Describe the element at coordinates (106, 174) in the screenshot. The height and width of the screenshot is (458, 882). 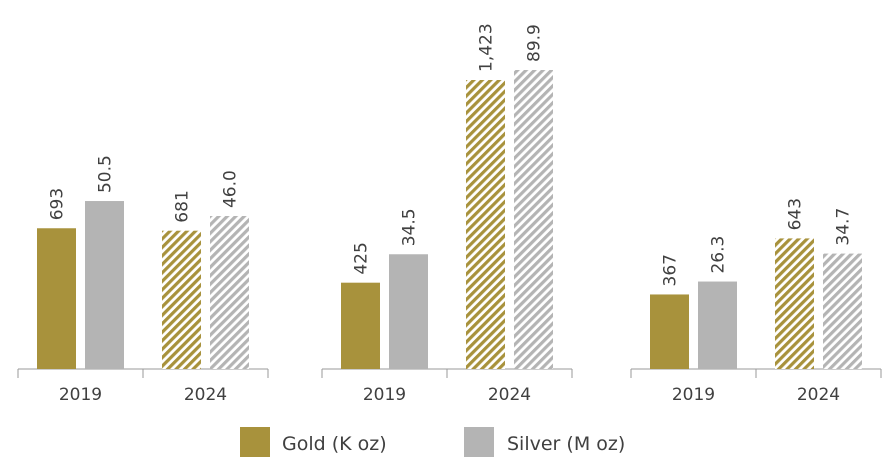
I see `silver-value-label-2019: 50.5` at that location.